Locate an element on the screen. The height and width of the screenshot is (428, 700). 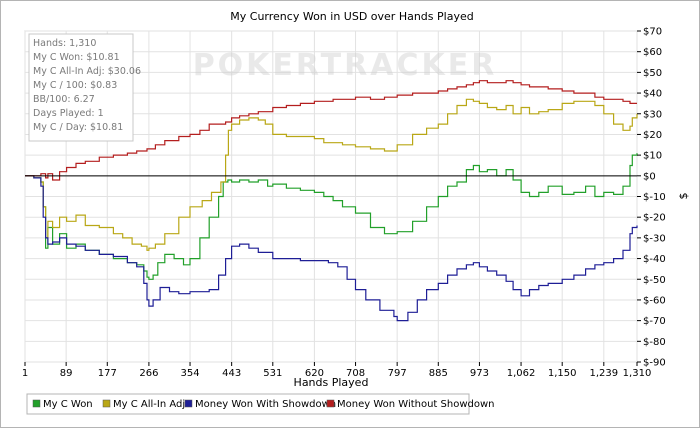
y-tick-label: $30 is located at coordinates (652, 114).